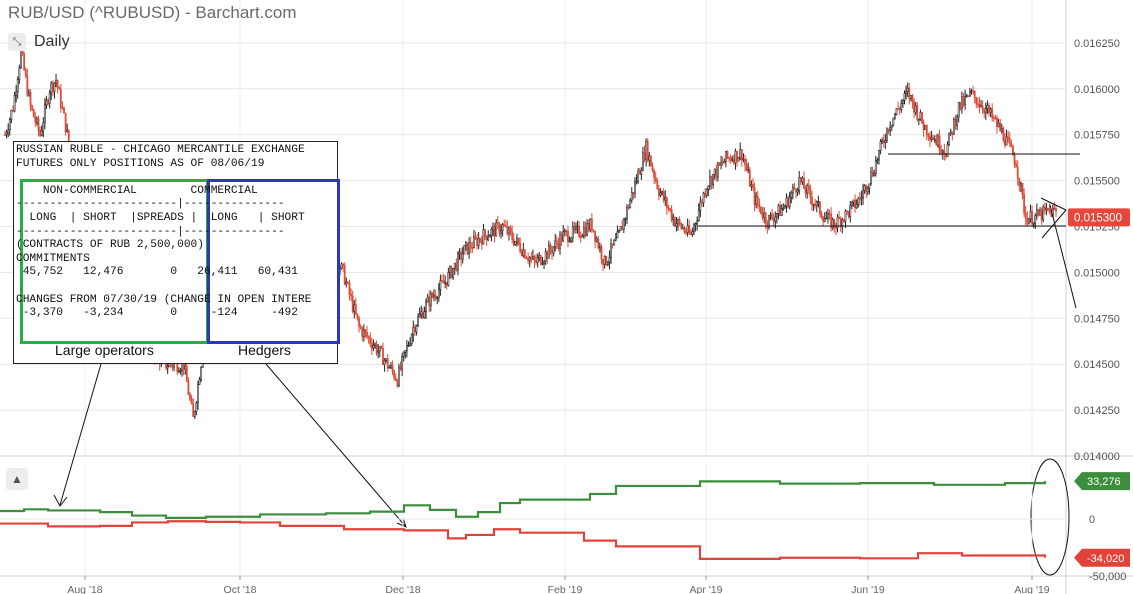  Describe the element at coordinates (1063, 256) in the screenshot. I see `projection-arrow-line` at that location.